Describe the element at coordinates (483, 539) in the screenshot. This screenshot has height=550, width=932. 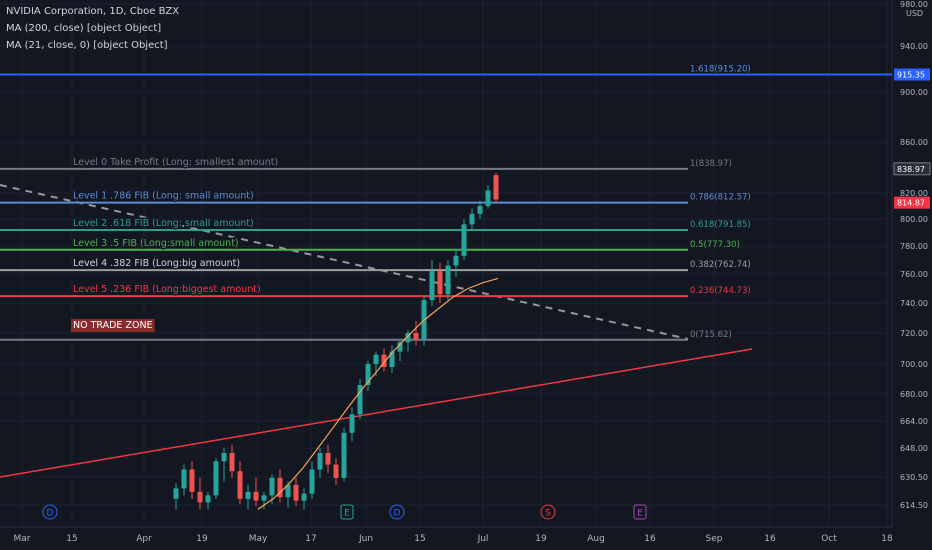
I see `time-tick-label: Jul` at that location.